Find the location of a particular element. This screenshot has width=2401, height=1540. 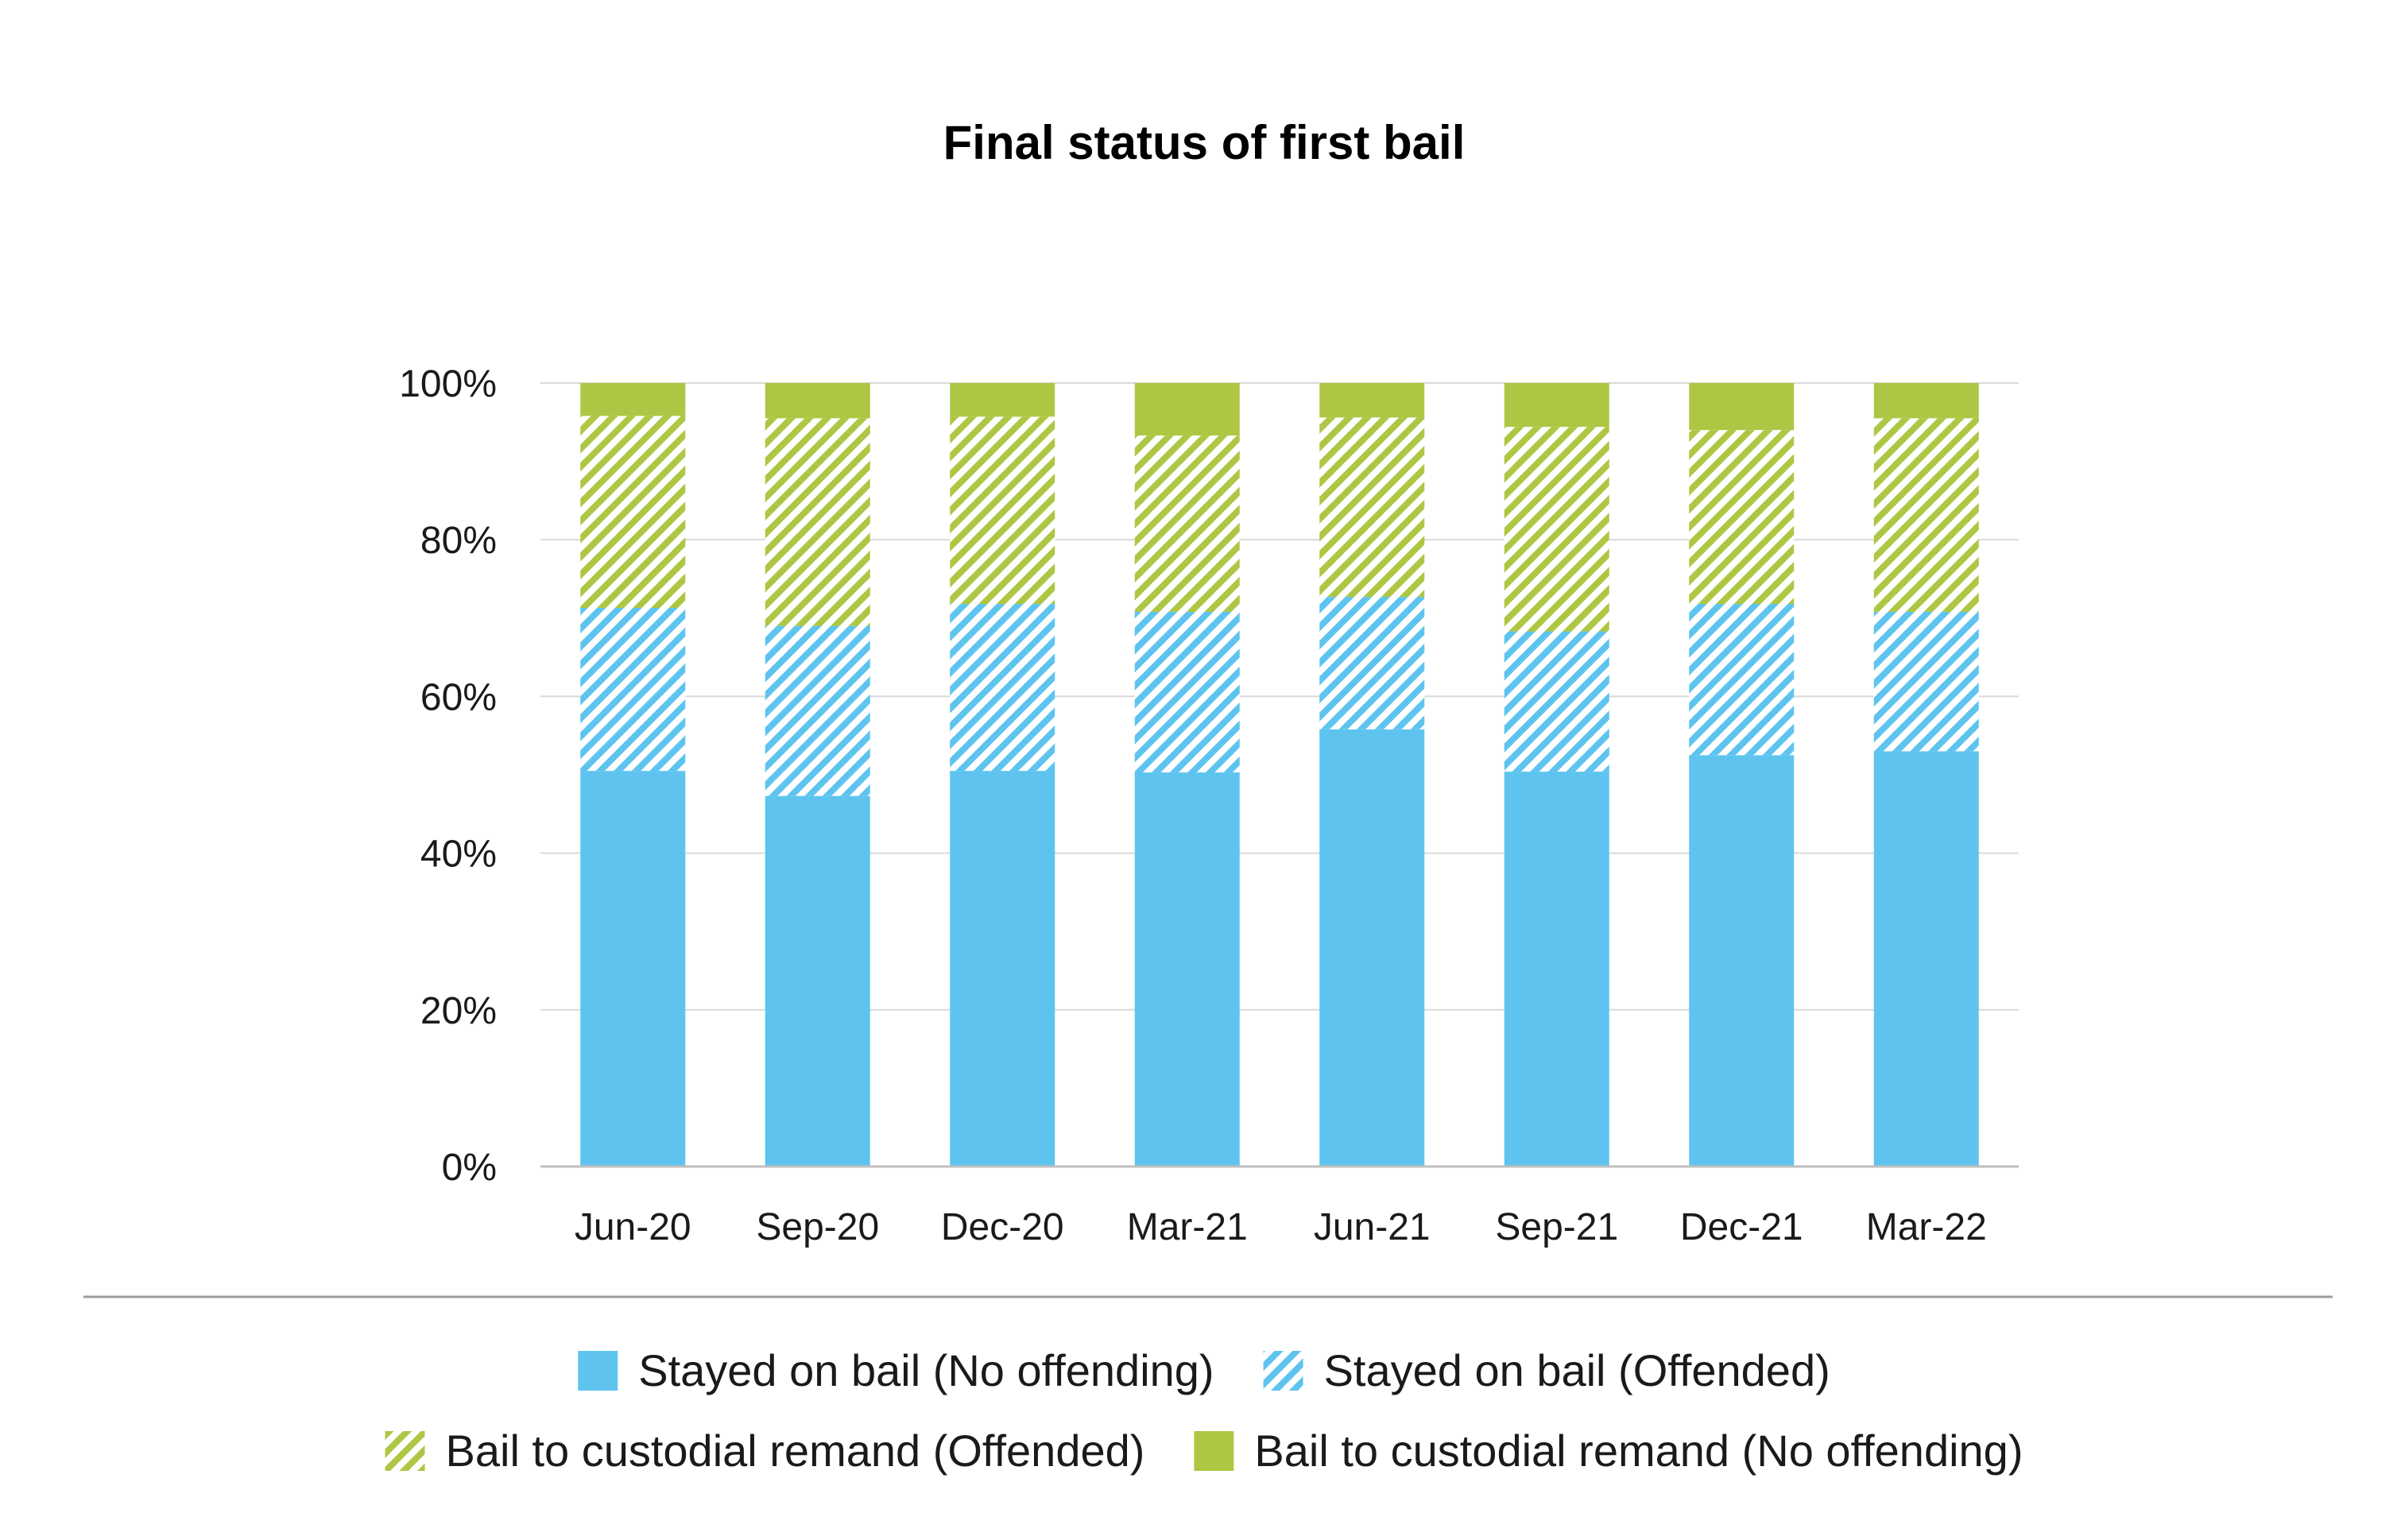

legend-item-stayed-on-bail-offended: Stayed on bail (Offended) is located at coordinates (1546, 1370).